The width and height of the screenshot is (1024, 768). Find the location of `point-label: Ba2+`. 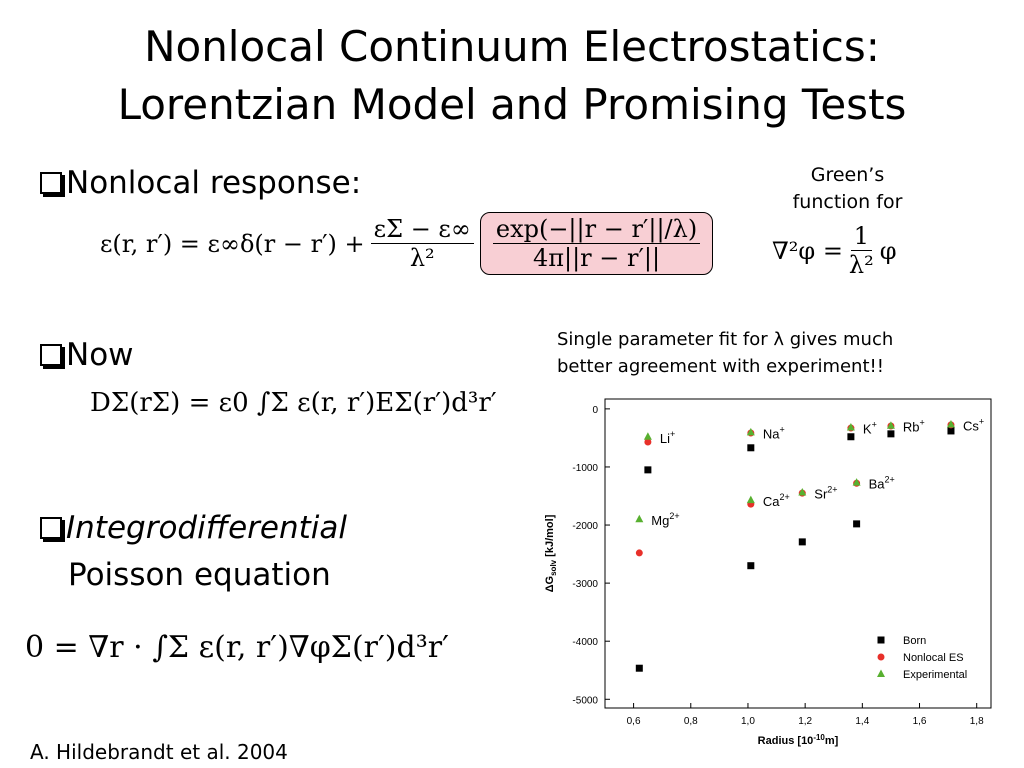

point-label: Ba2+ is located at coordinates (882, 483).